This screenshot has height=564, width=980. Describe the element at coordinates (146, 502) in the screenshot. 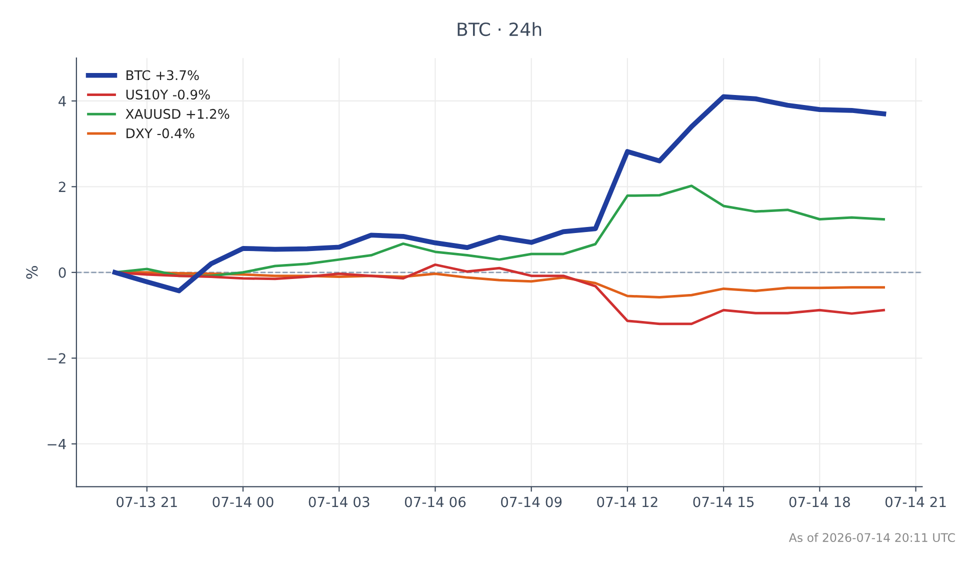

I see `x-tick-label: 07-13 21` at that location.